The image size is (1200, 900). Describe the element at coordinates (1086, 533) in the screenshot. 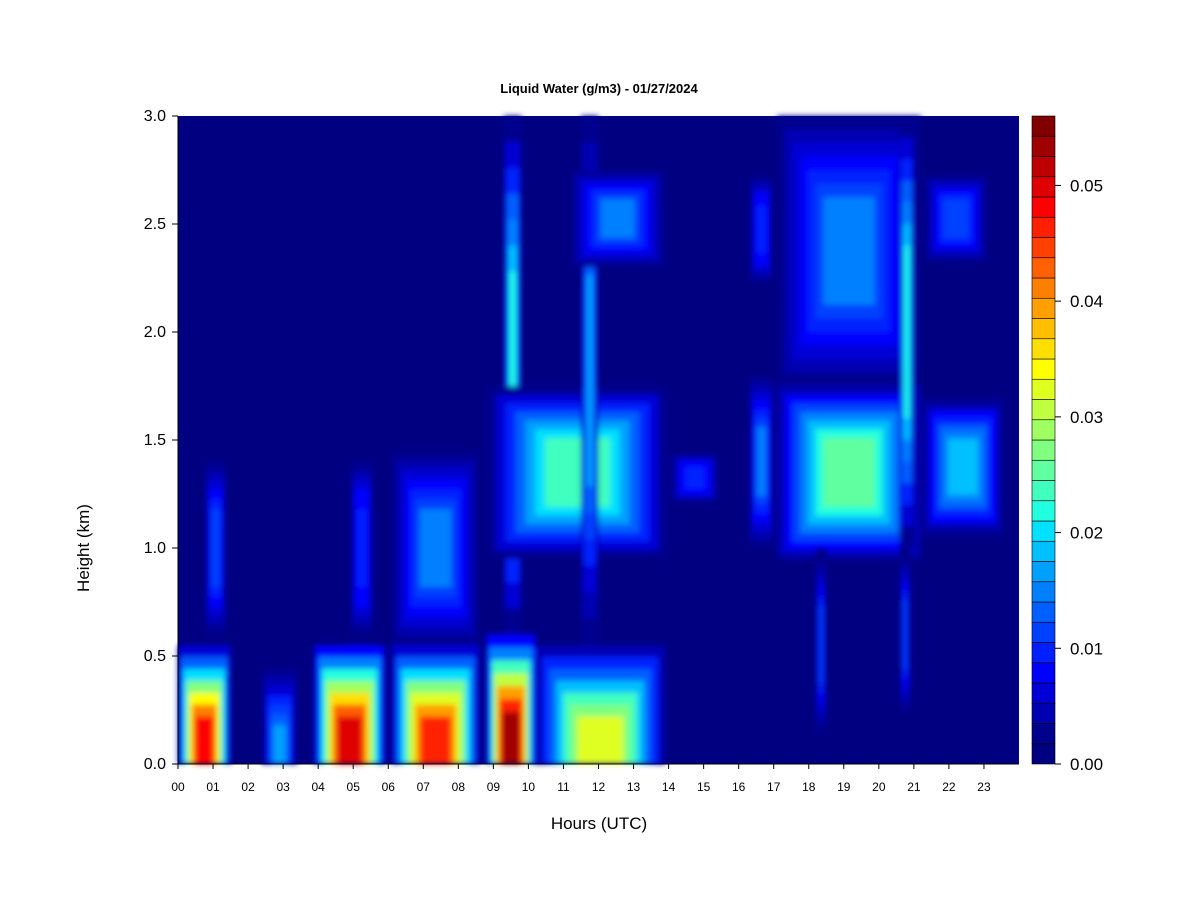

I see `colorbar-tick-label: 0.02` at that location.